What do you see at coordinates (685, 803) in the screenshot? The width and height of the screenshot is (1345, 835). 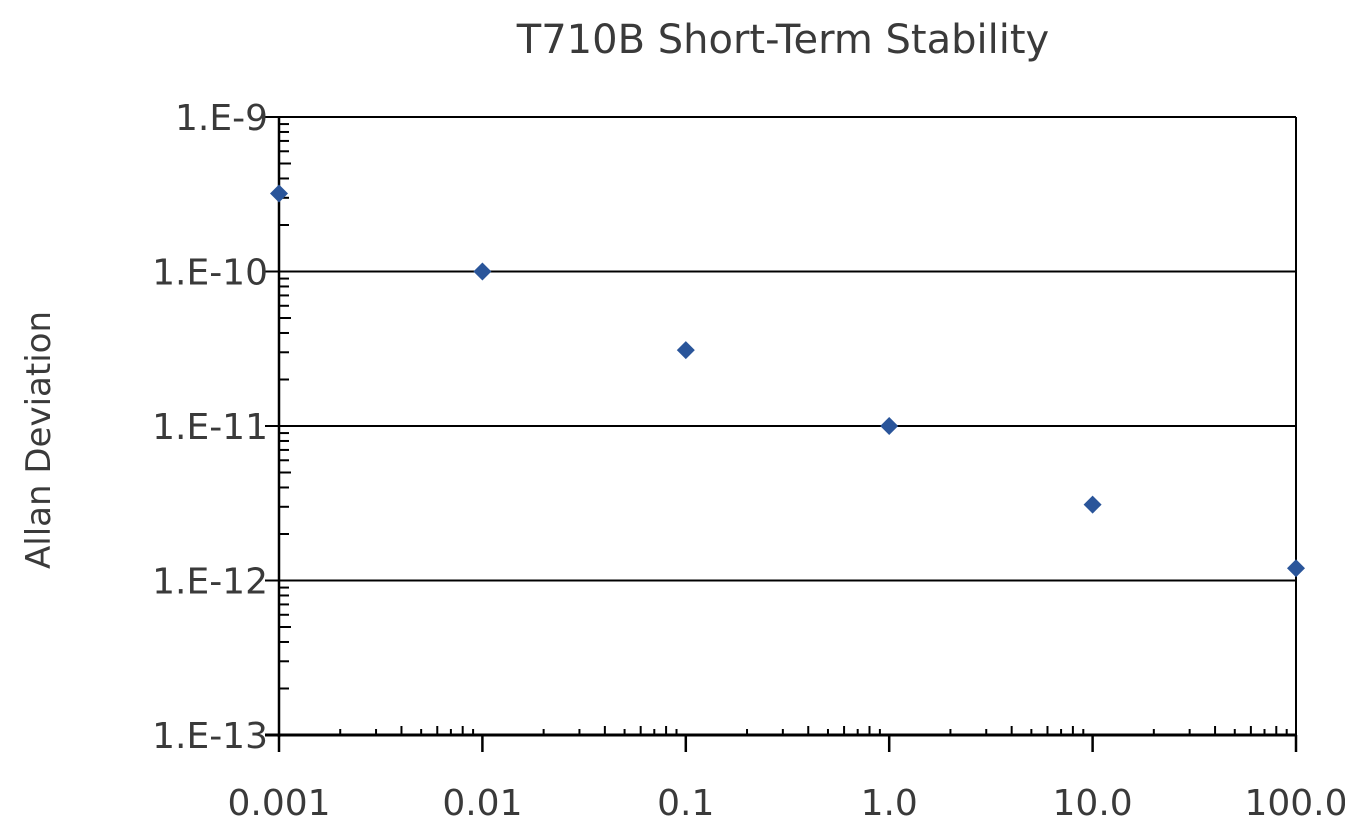 I see `x-tick-label: 0.1` at bounding box center [685, 803].